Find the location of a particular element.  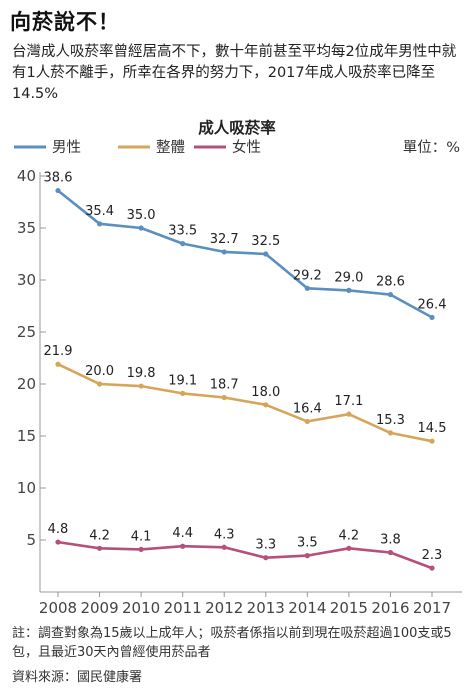

data-label: 4.1 is located at coordinates (141, 536).